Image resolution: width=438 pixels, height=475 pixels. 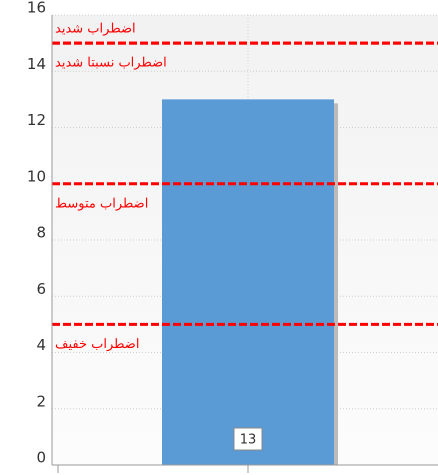 What do you see at coordinates (101, 203) in the screenshot?
I see `threshold-label: اضطراب متوسط` at bounding box center [101, 203].